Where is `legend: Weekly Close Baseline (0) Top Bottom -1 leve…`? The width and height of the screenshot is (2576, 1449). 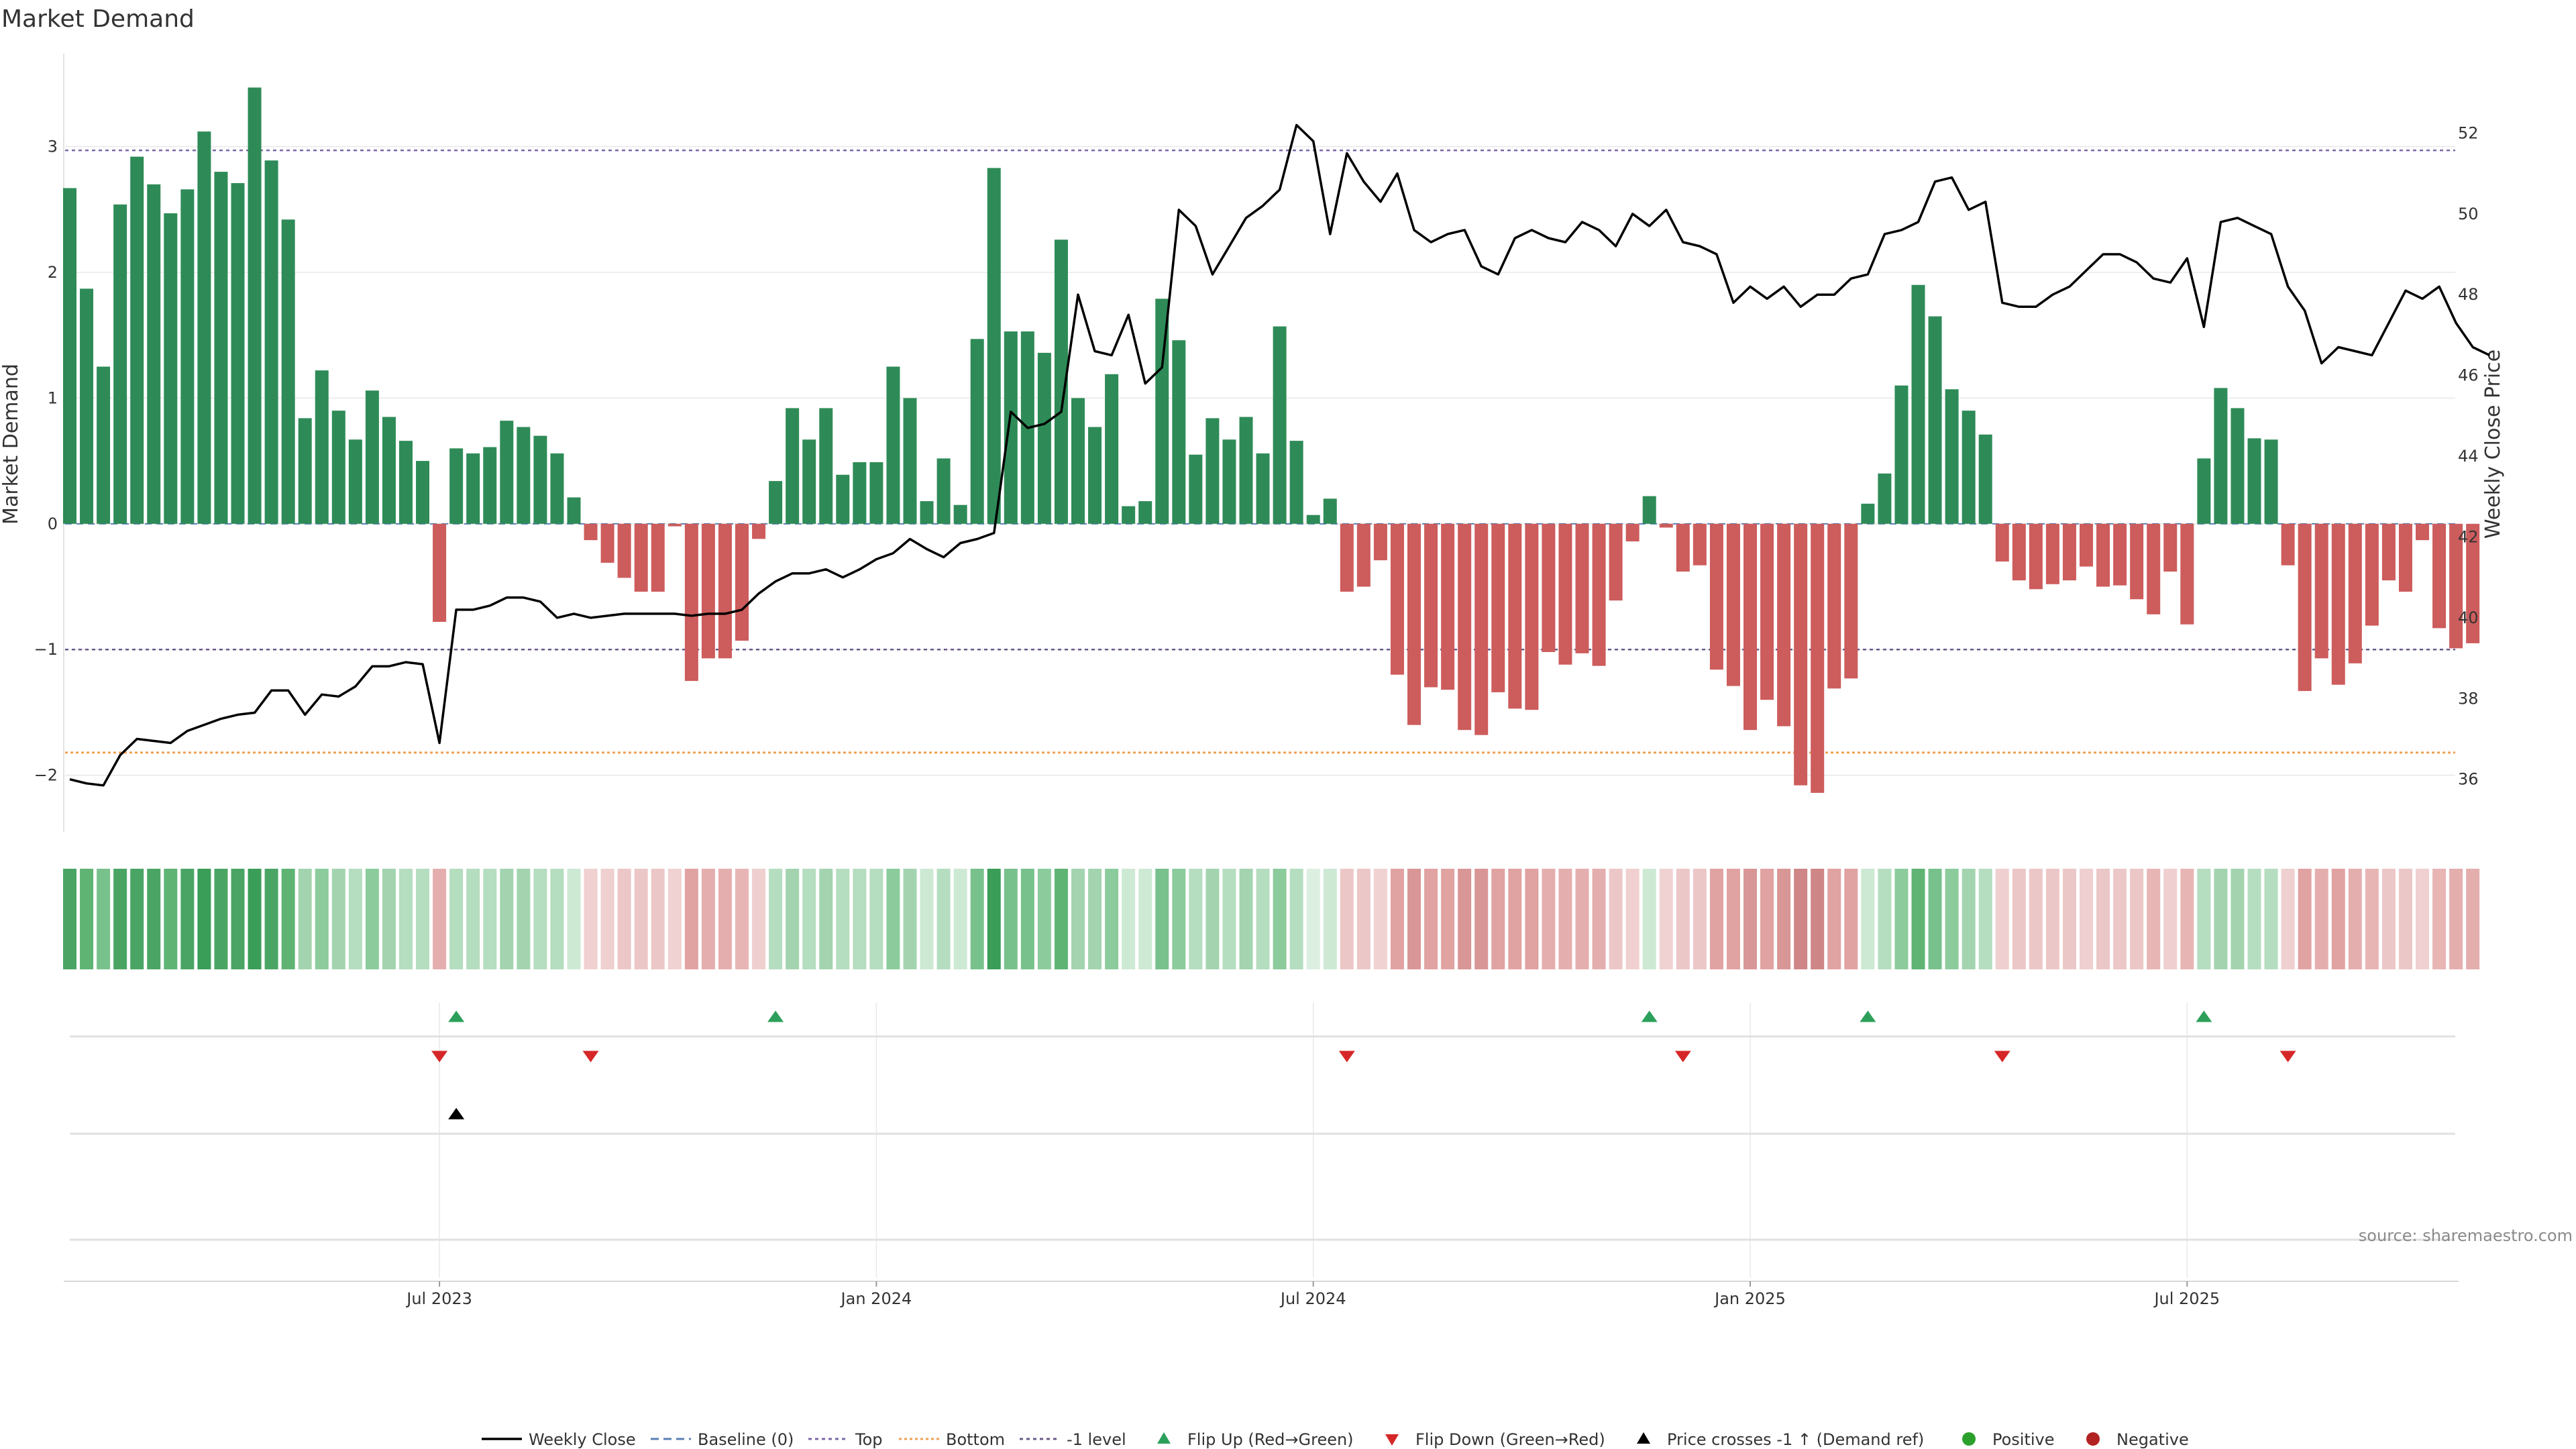 legend: Weekly Close Baseline (0) Top Bottom -1 leve… is located at coordinates (1335, 1439).